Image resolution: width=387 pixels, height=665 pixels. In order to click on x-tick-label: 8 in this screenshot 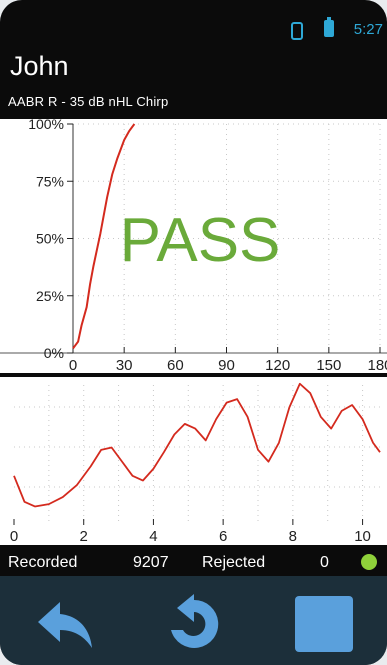, I will do `click(293, 536)`.